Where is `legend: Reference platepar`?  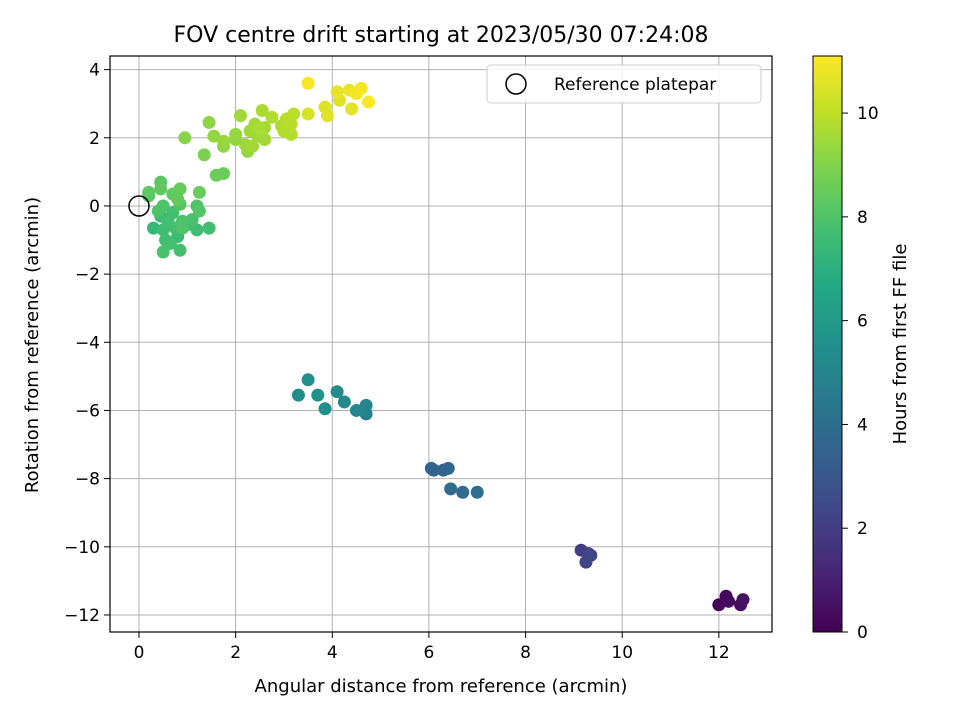
legend: Reference platepar is located at coordinates (624, 84).